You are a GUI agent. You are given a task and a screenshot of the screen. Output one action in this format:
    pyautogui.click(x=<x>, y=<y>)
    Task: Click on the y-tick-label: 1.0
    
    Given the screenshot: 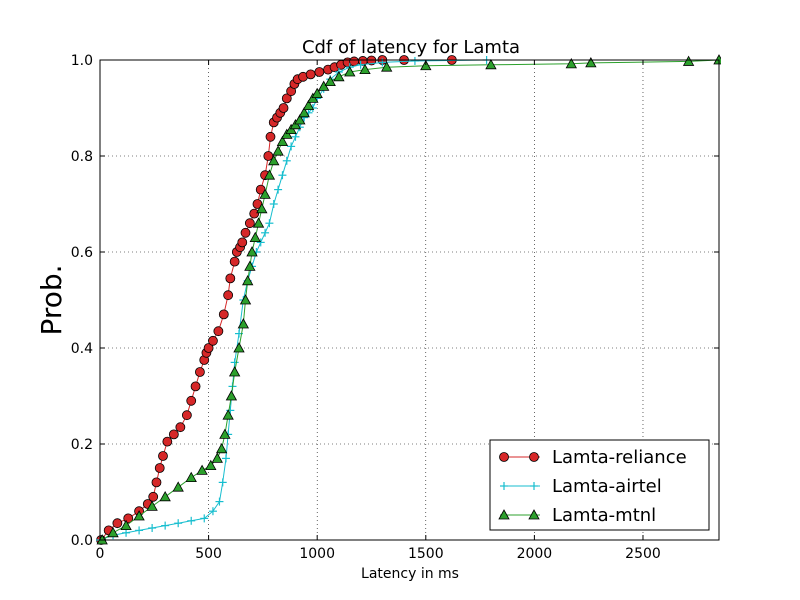 What is the action you would take?
    pyautogui.click(x=82, y=61)
    